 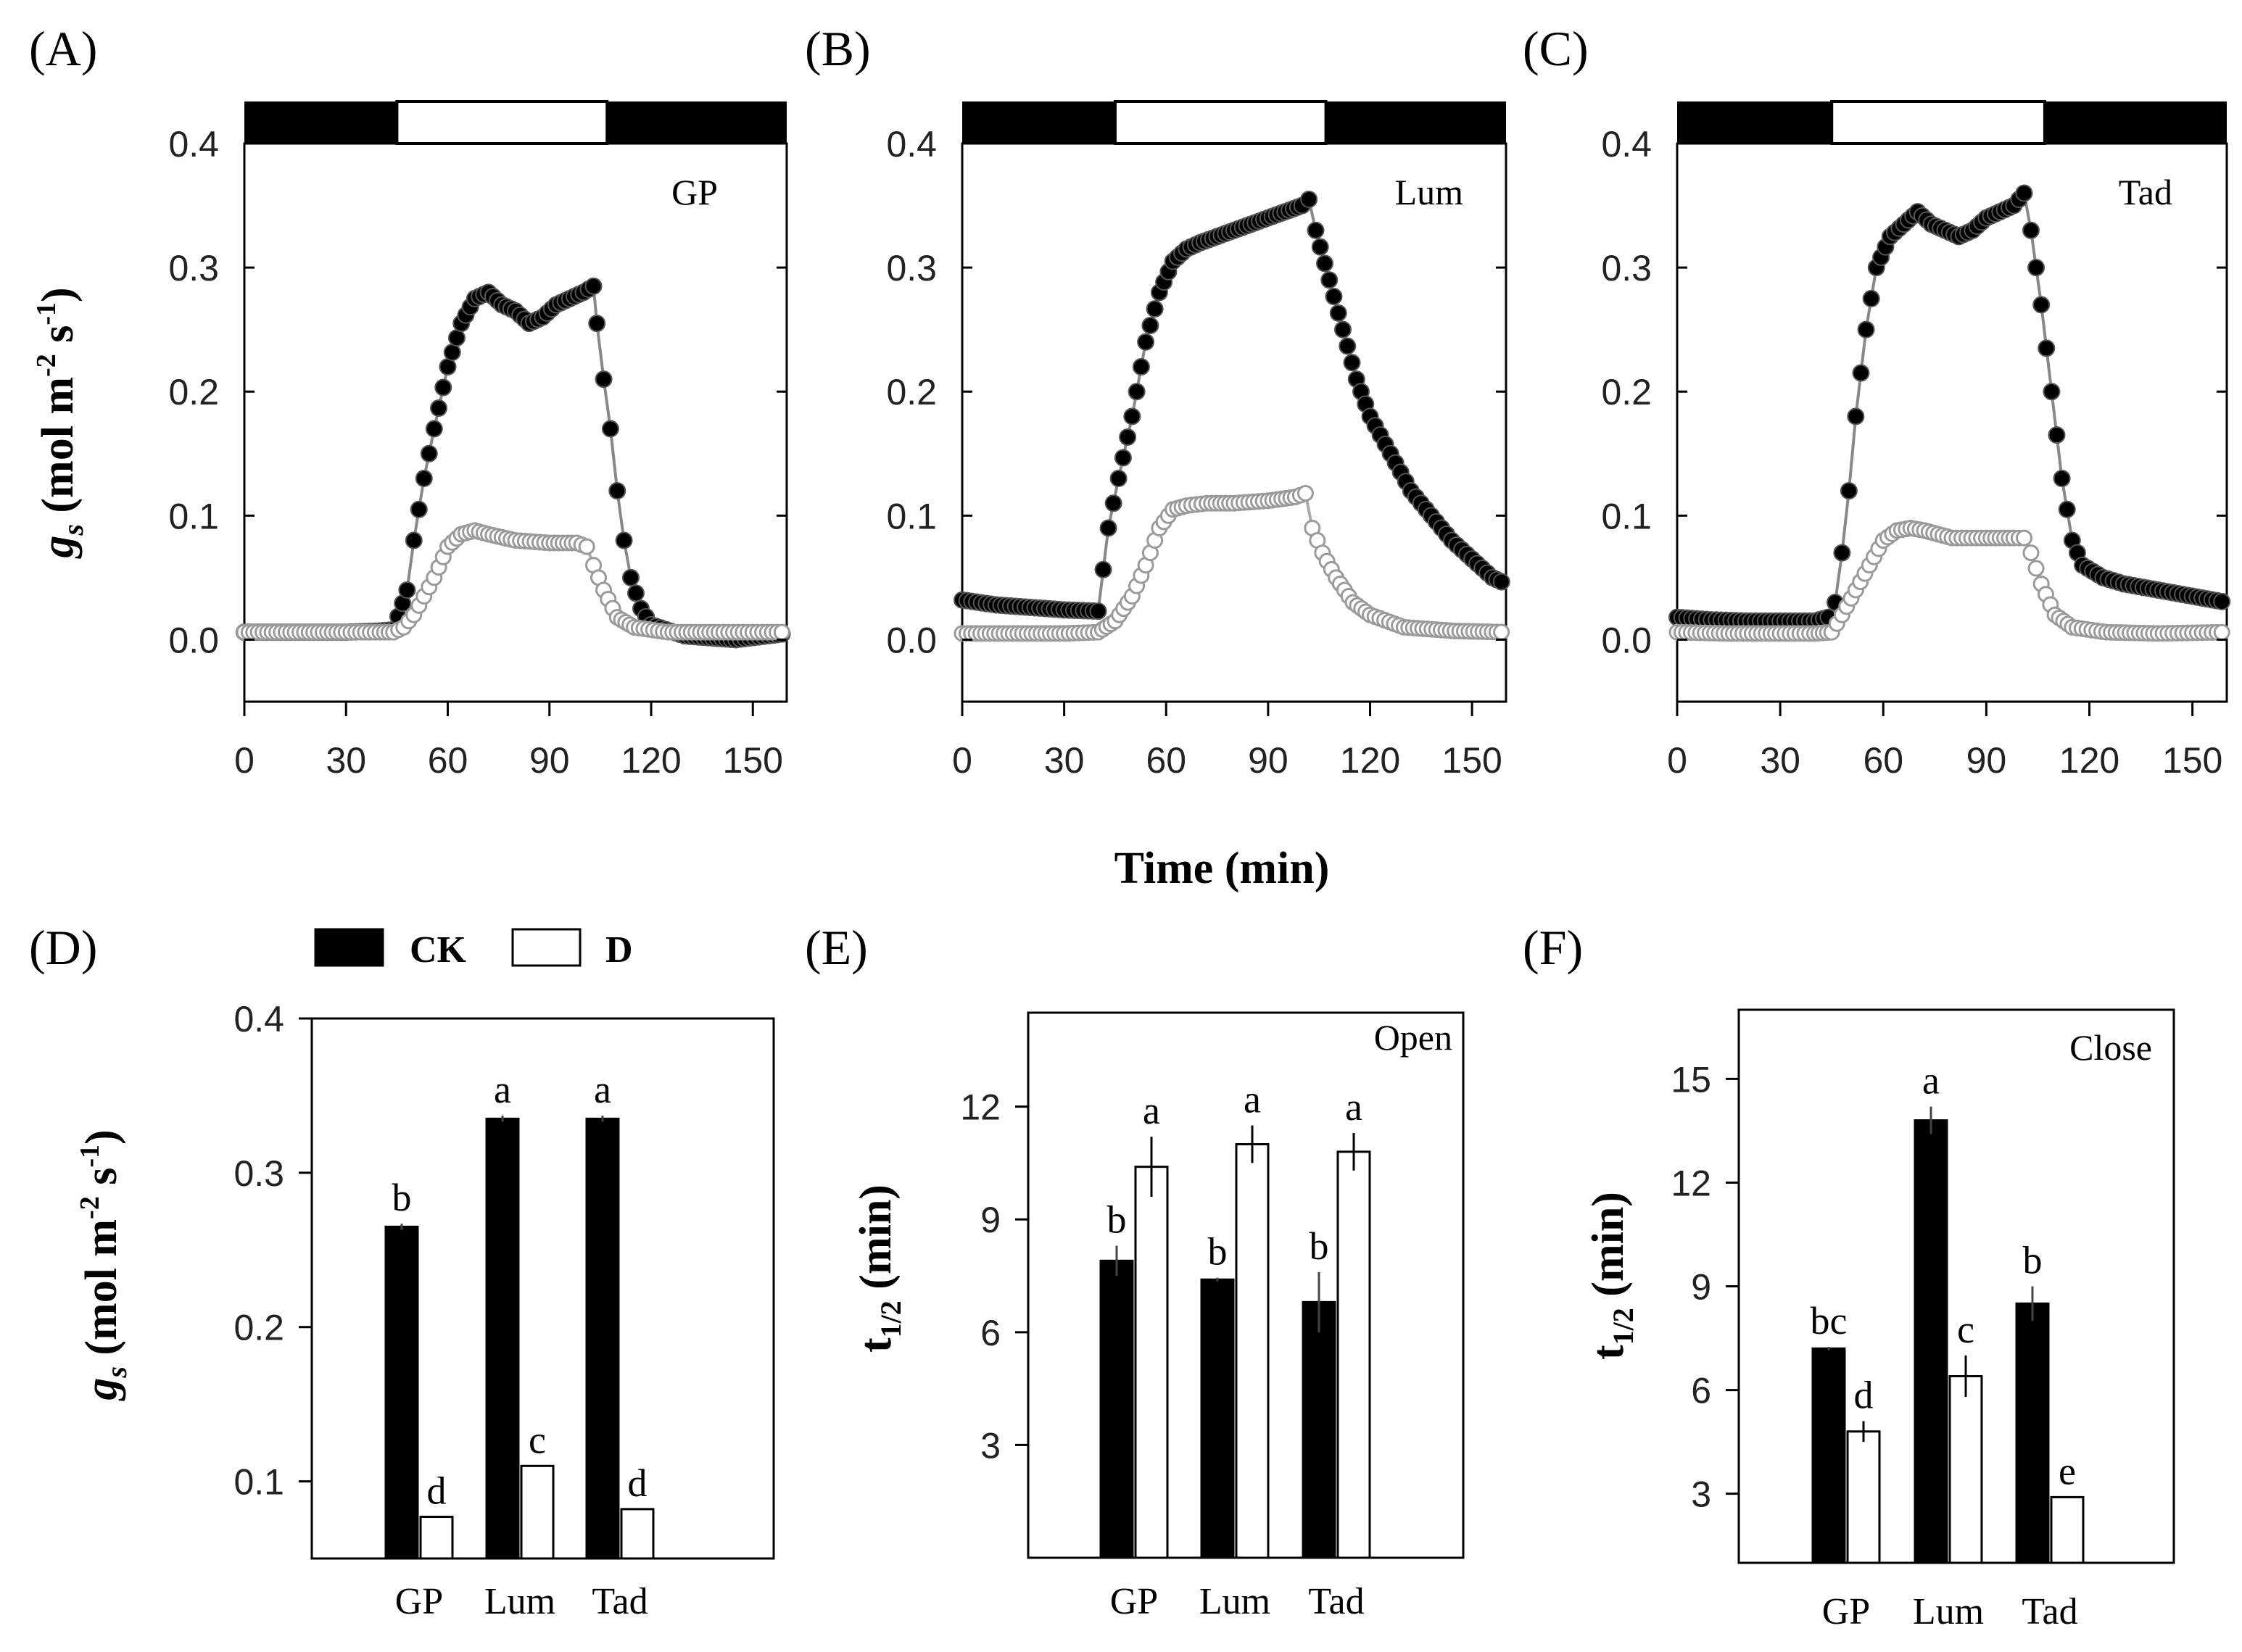 I want to click on x-tick-label: 90, so click(x=1986, y=760).